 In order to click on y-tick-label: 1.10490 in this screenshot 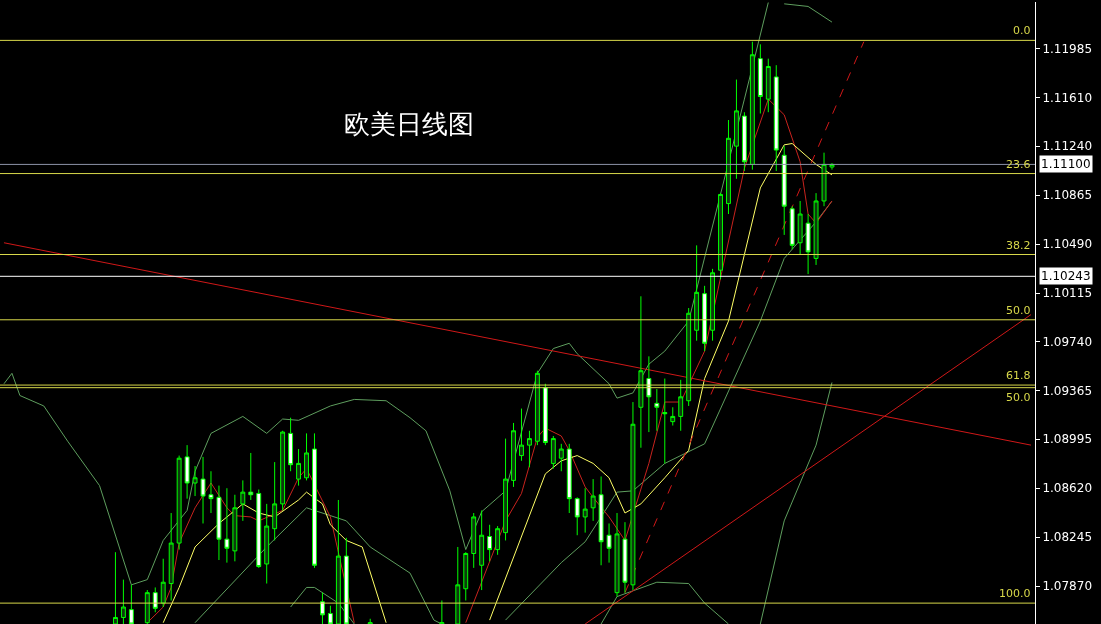, I will do `click(1067, 244)`.